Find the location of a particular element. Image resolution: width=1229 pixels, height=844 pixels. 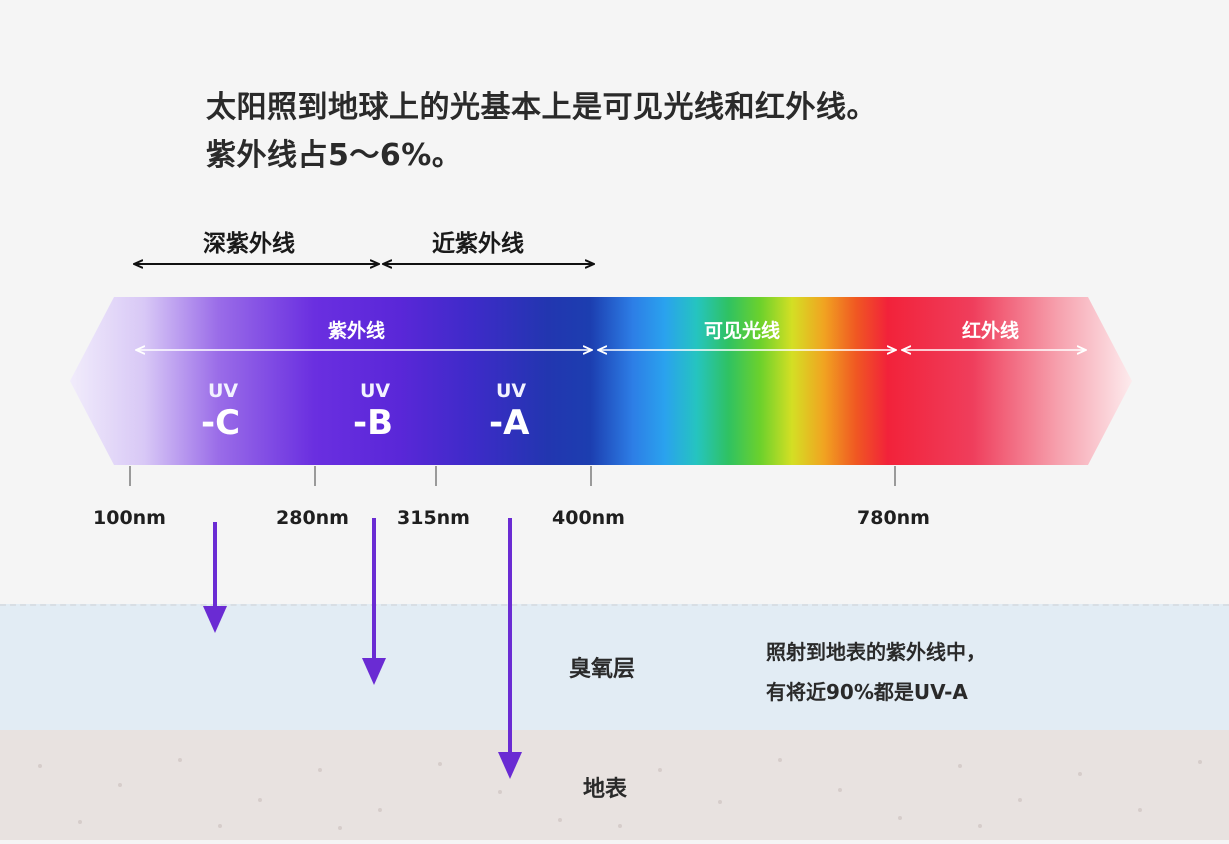

deep-uv-label: 深紫外线 is located at coordinates (249, 244).